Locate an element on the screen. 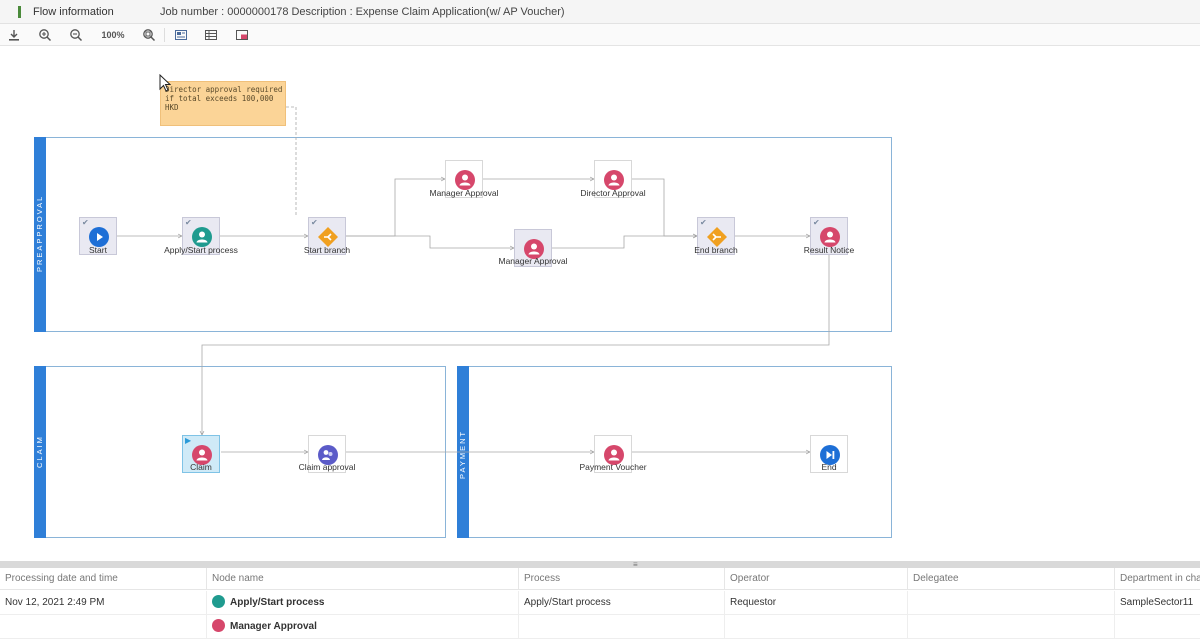  zoom-in-icon is located at coordinates (45, 35).